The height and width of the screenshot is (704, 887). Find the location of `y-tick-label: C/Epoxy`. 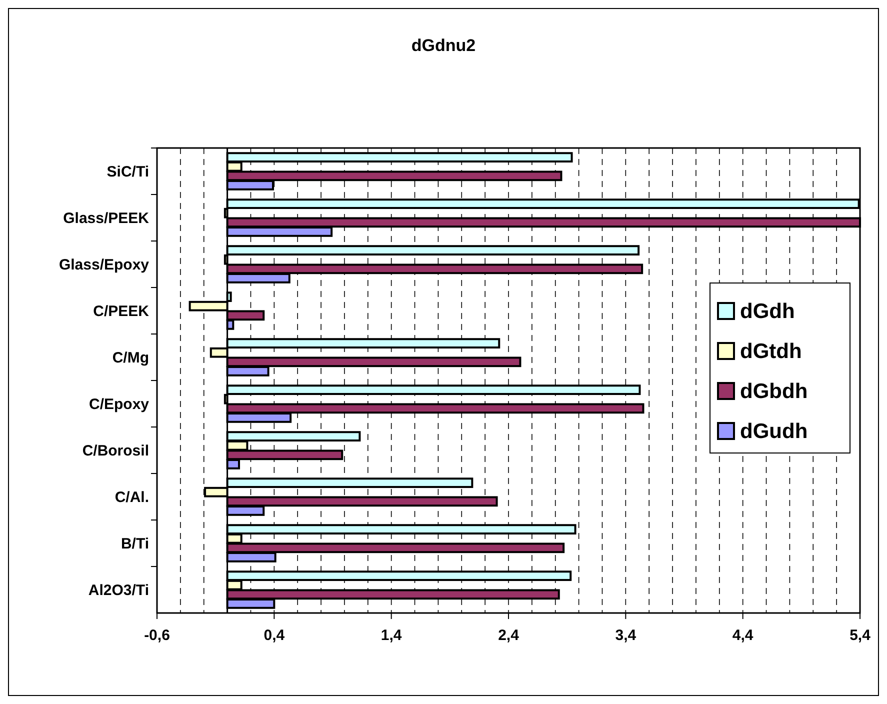

y-tick-label: C/Epoxy is located at coordinates (119, 404).